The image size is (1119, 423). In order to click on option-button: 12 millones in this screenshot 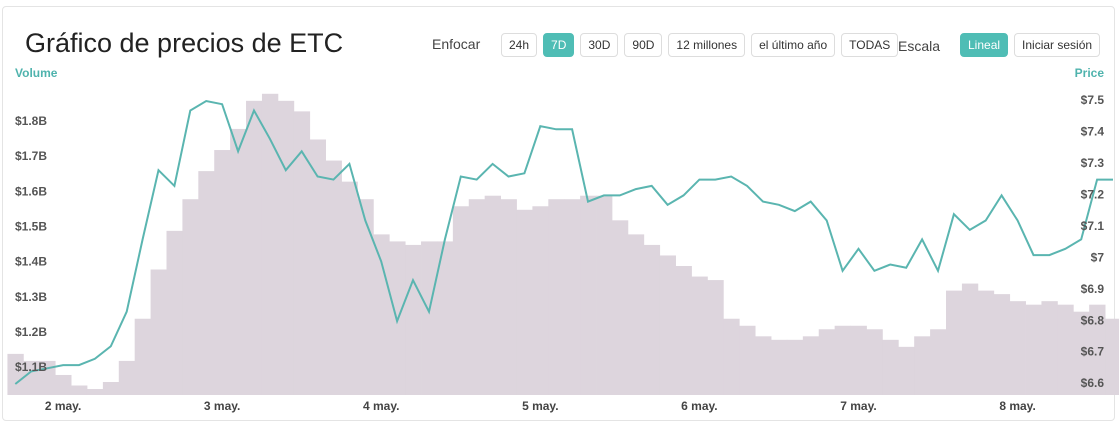, I will do `click(707, 45)`.